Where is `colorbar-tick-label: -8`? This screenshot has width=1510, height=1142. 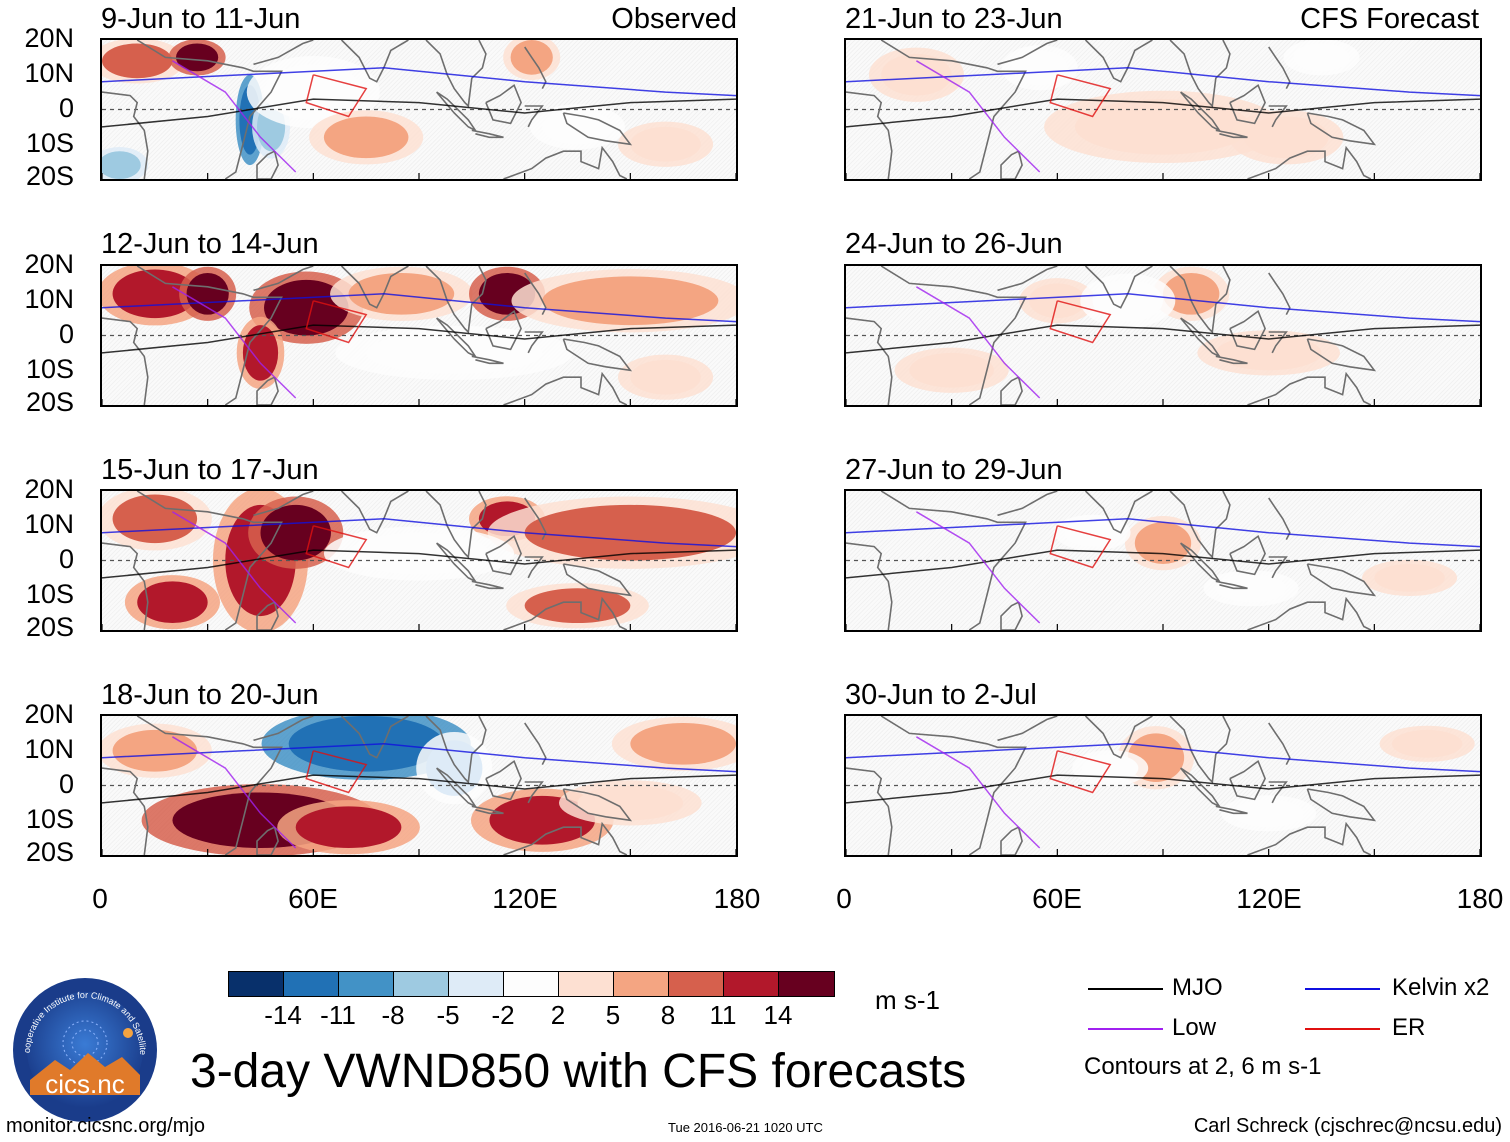
colorbar-tick-label: -8 is located at coordinates (393, 1015).